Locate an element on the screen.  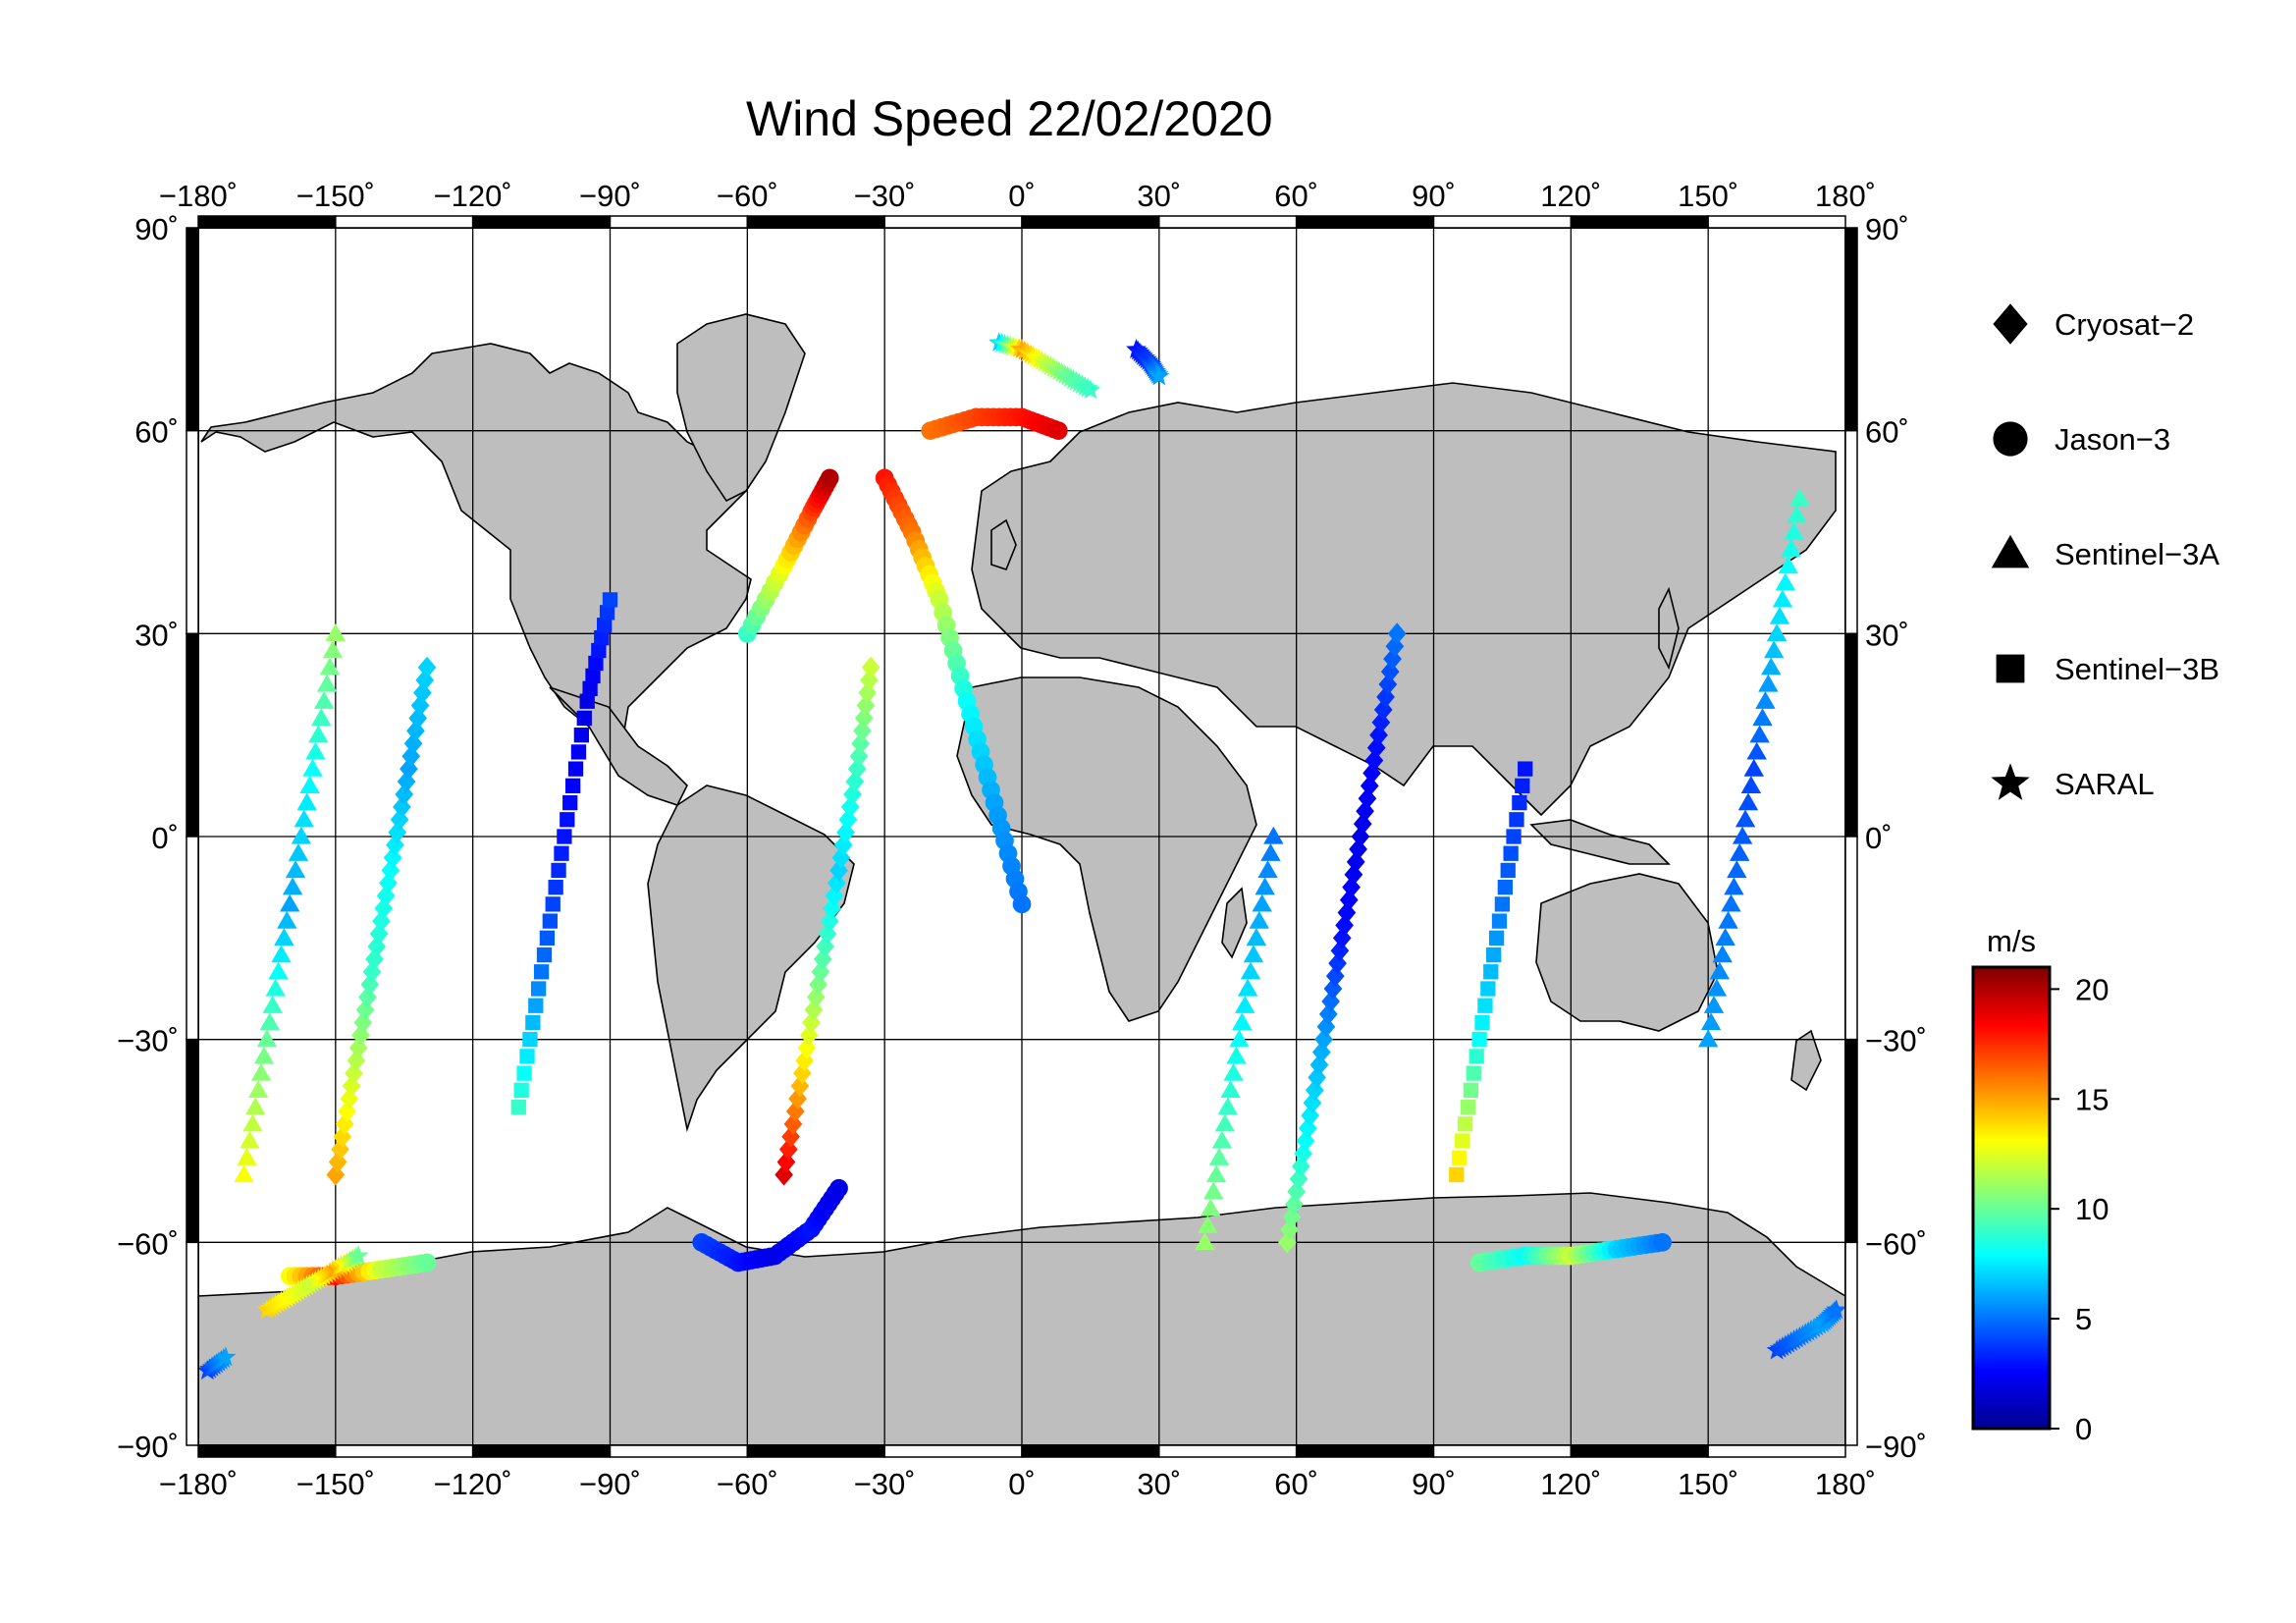
colorbar-tick-label: 0 is located at coordinates (2083, 1429).